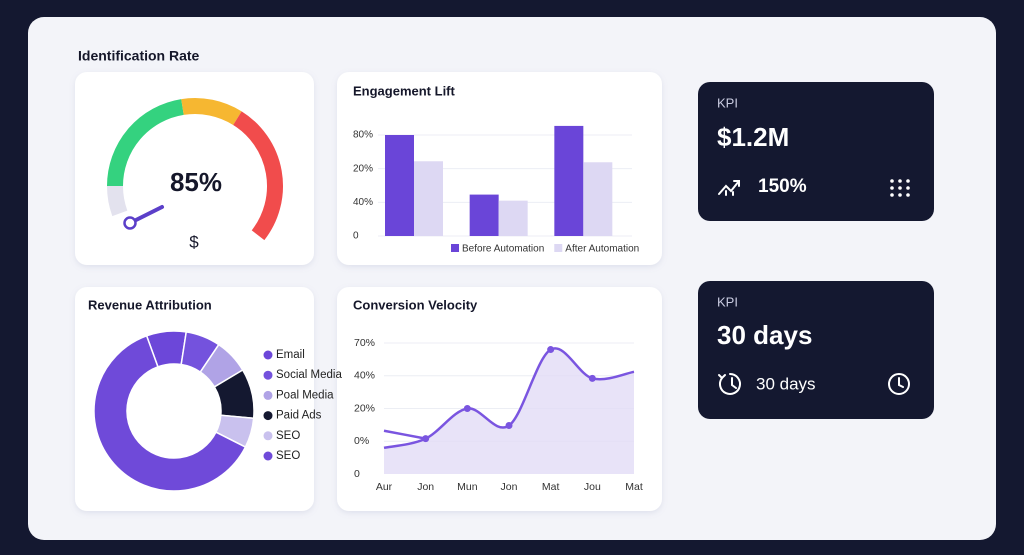 The width and height of the screenshot is (1024, 555). I want to click on legend-label: Before Automation, so click(503, 249).